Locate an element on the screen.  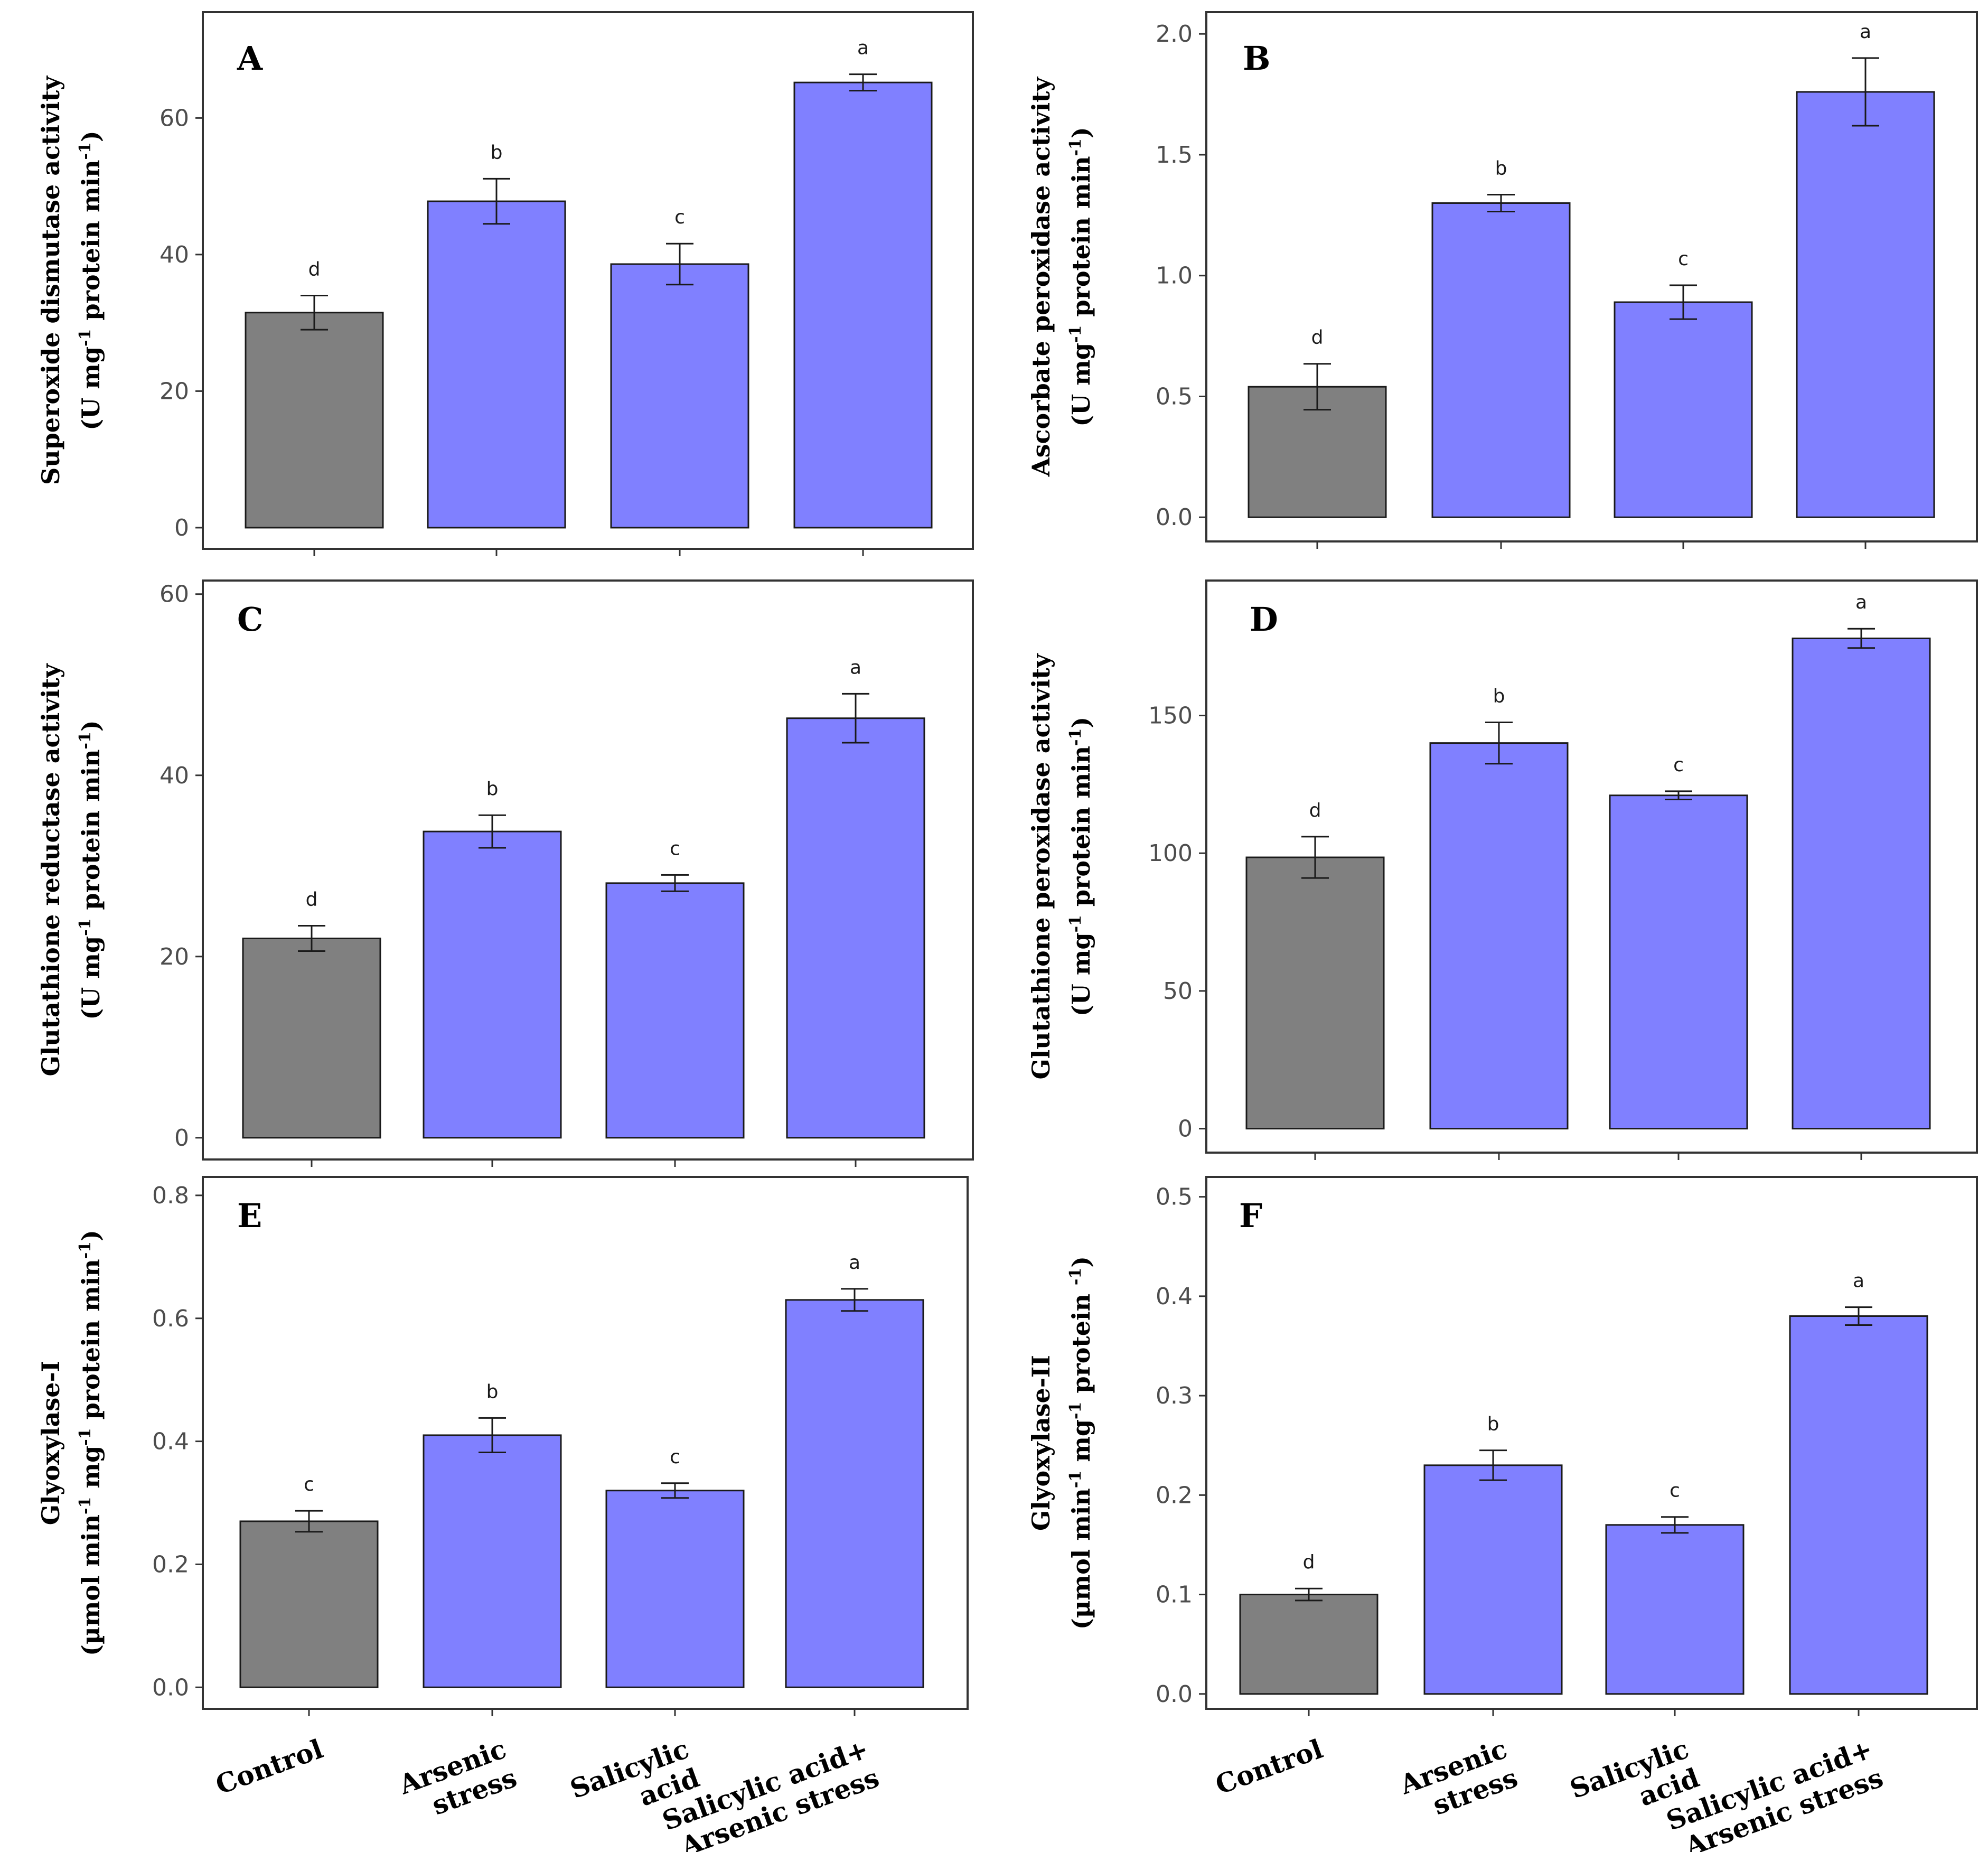
y-tick-label: 0.8 is located at coordinates (171, 1195).